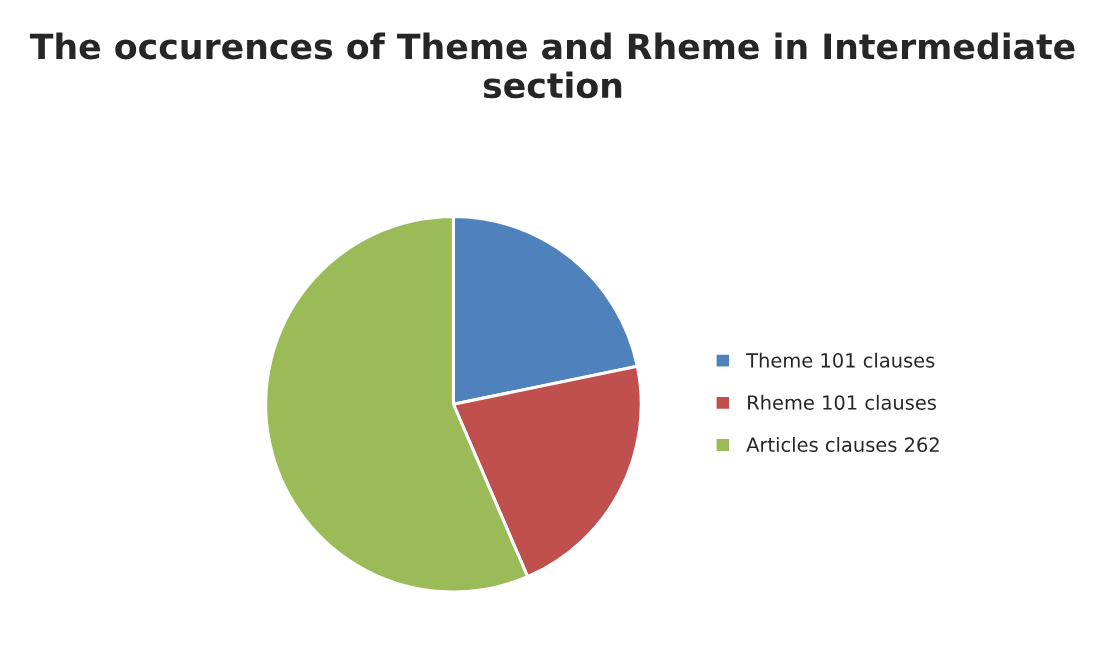  Describe the element at coordinates (840, 360) in the screenshot. I see `legend-label: Theme 101 clauses` at that location.